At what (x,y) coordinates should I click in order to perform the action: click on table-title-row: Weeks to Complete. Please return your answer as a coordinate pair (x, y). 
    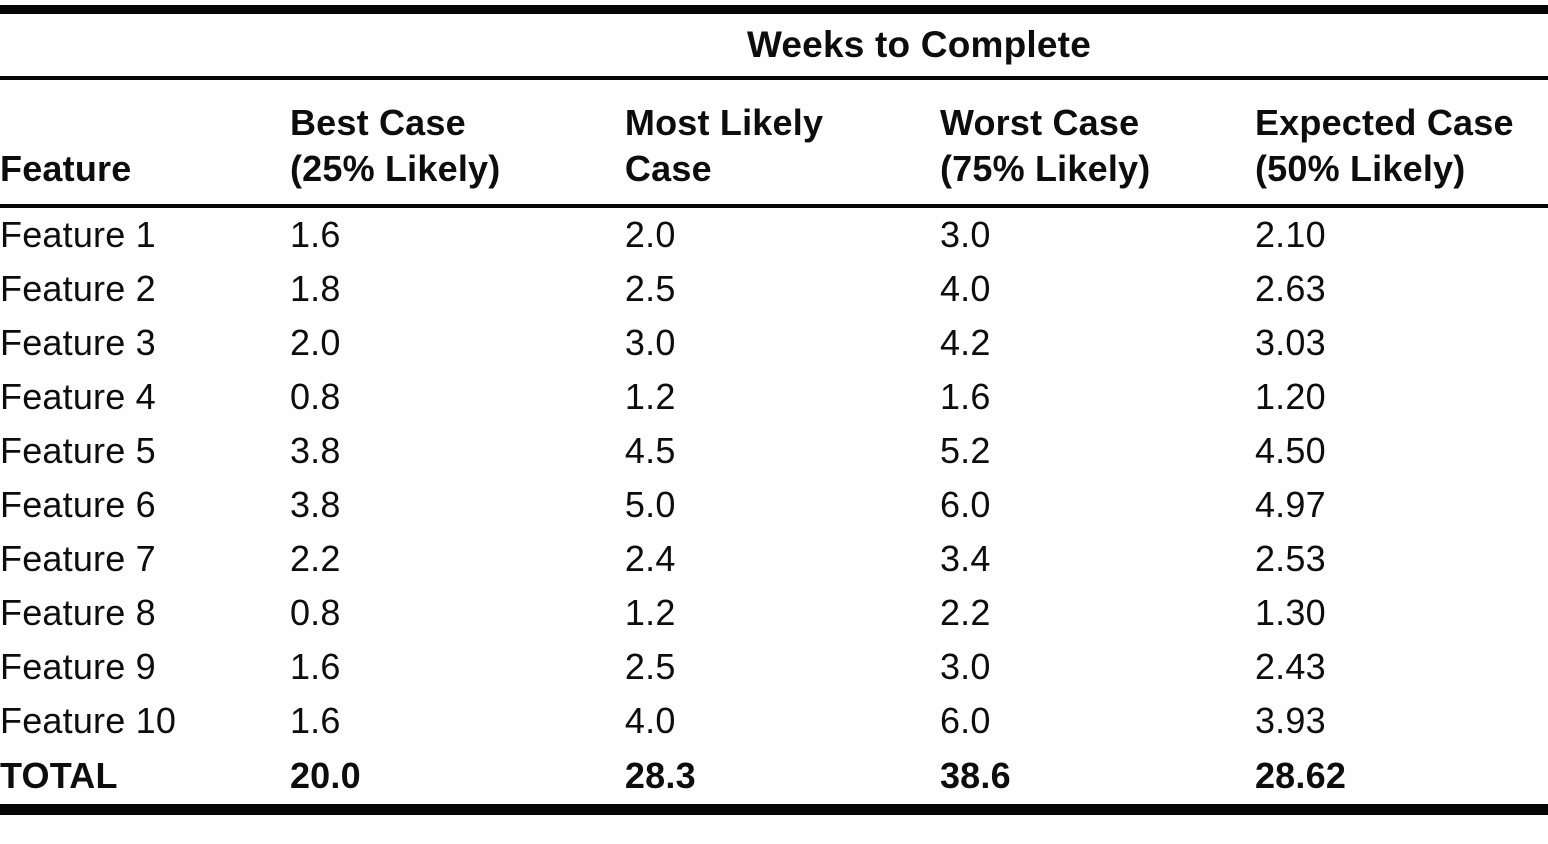
    Looking at the image, I should click on (774, 44).